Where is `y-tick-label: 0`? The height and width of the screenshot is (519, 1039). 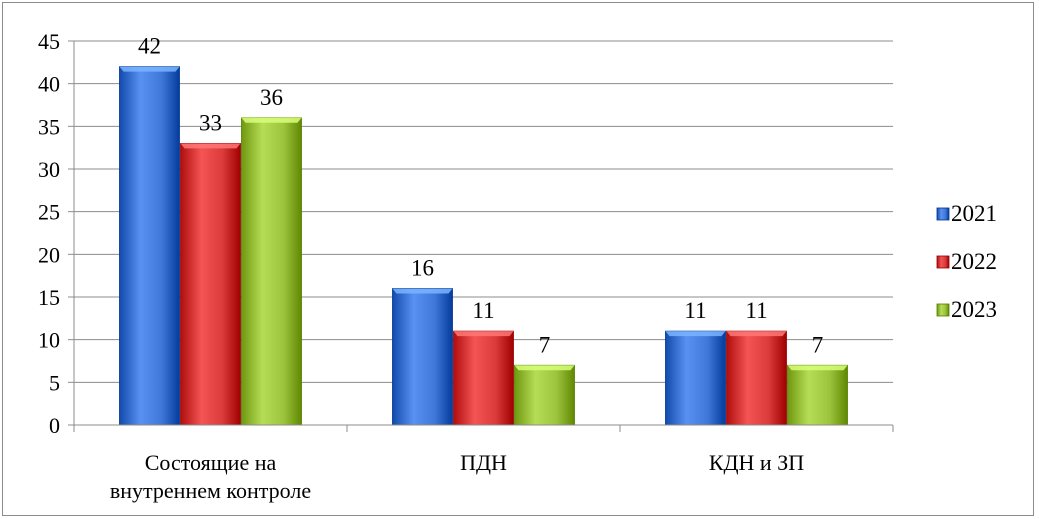 y-tick-label: 0 is located at coordinates (54, 425).